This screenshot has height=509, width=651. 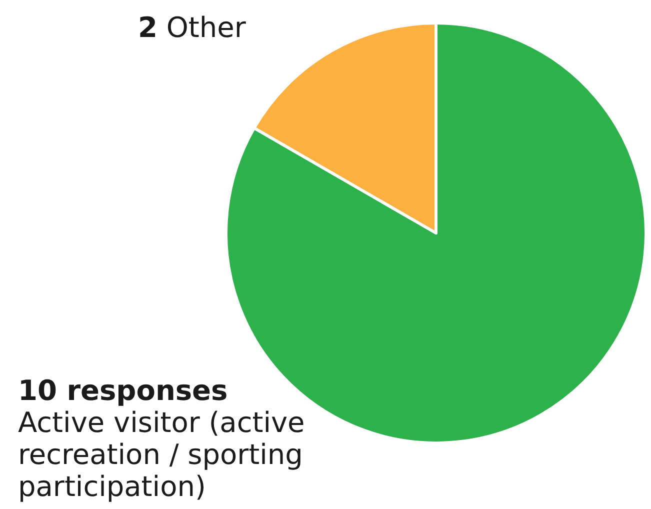 I want to click on data-label: 2, so click(x=148, y=27).